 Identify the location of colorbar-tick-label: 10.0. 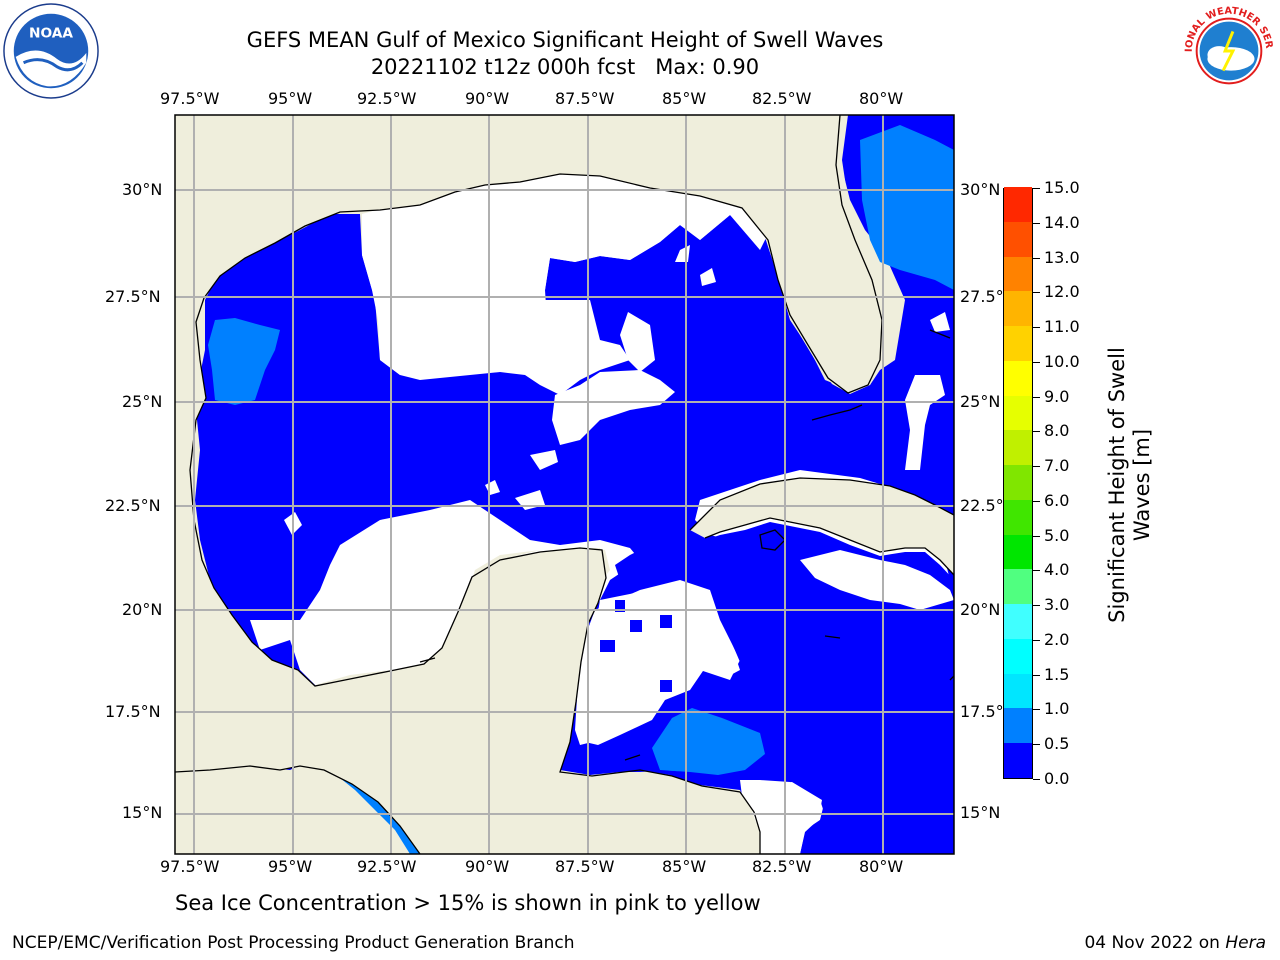
(1062, 361).